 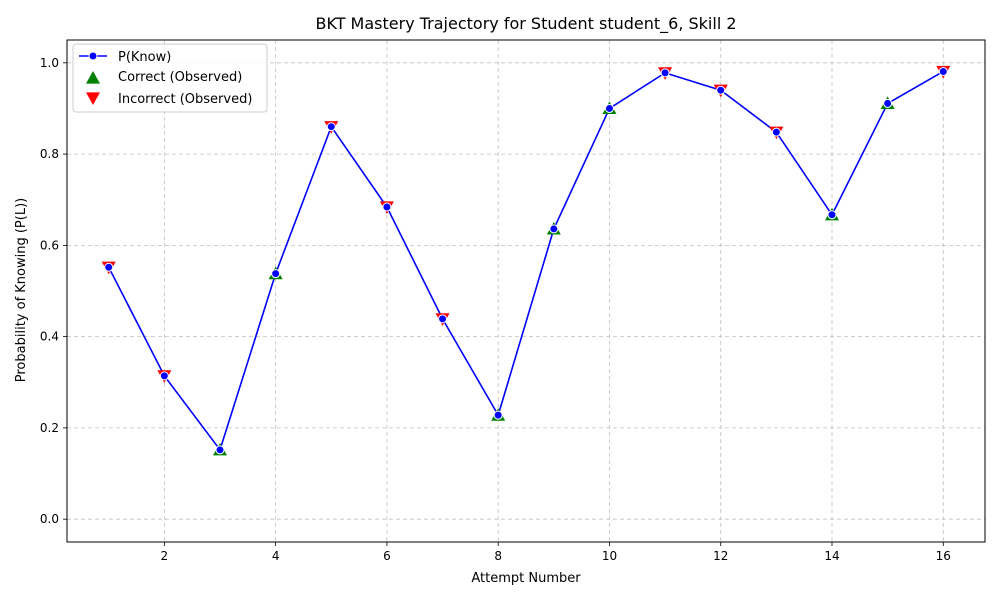 What do you see at coordinates (831, 556) in the screenshot?
I see `x-tick-label: 14` at bounding box center [831, 556].